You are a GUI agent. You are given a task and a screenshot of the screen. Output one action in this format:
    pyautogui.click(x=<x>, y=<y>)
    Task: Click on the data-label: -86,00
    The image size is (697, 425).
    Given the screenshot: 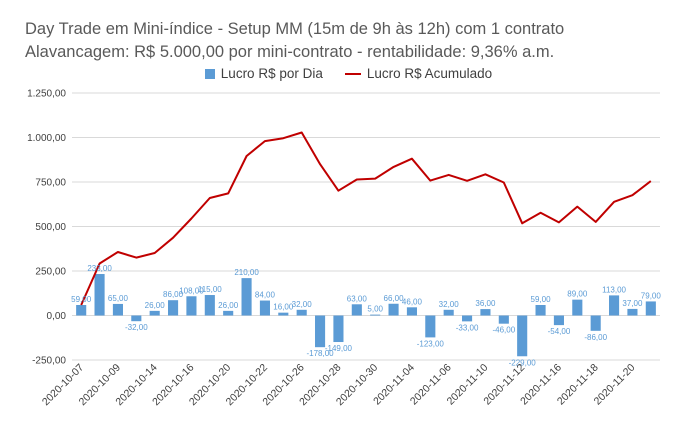 What is the action you would take?
    pyautogui.click(x=595, y=337)
    